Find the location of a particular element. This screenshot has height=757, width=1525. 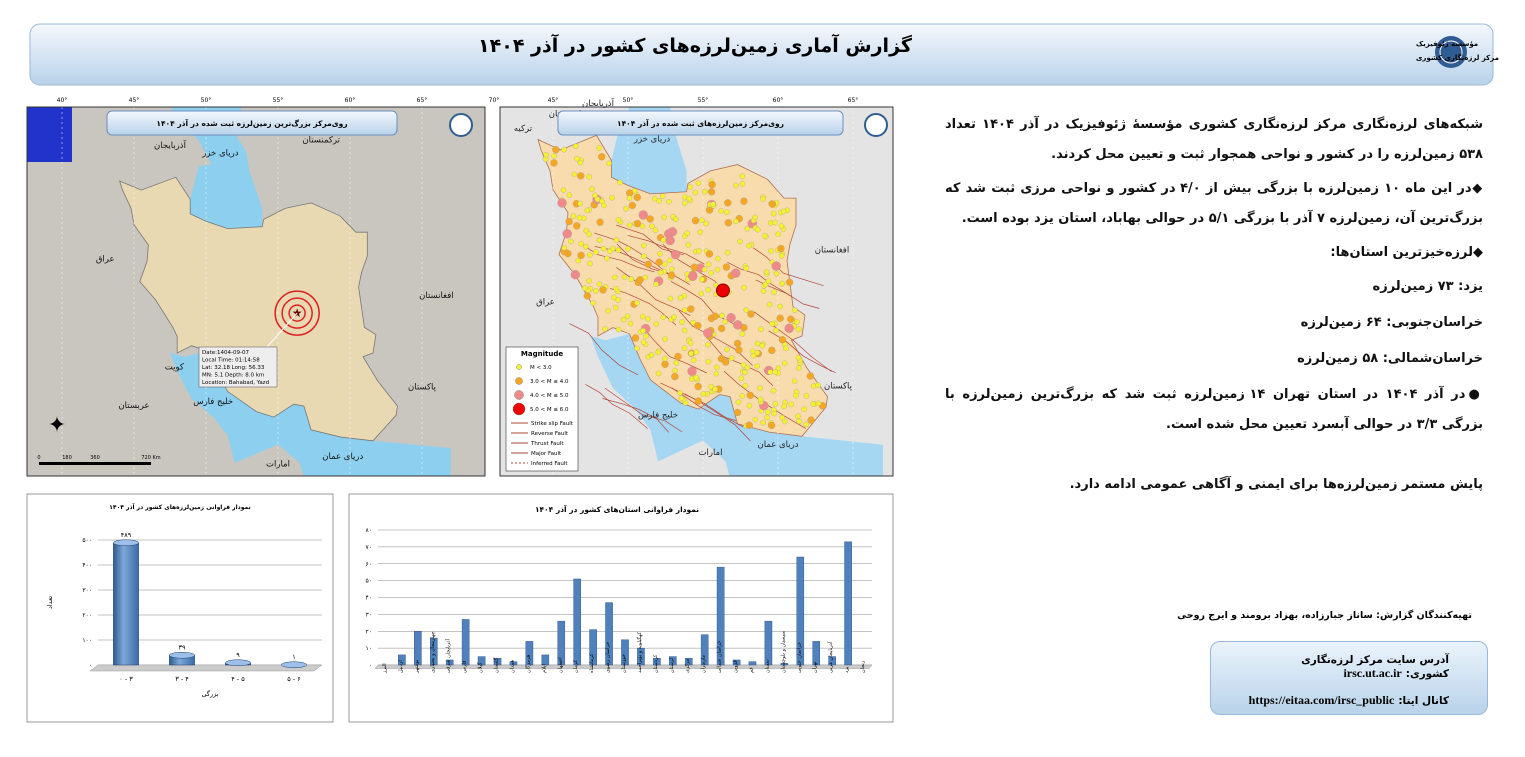

map-title-bar is located at coordinates (700, 123).